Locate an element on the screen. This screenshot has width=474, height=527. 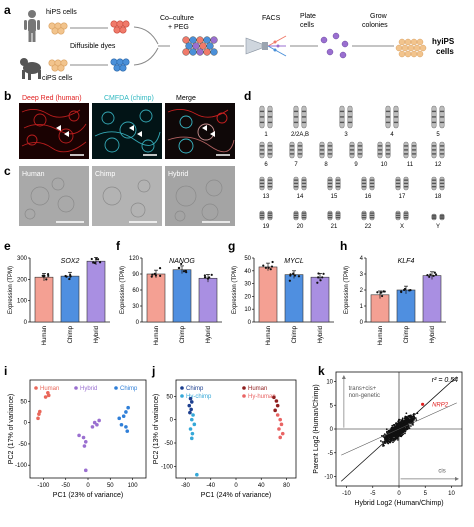
x-tick-label: Human is located at coordinates (45, 335).